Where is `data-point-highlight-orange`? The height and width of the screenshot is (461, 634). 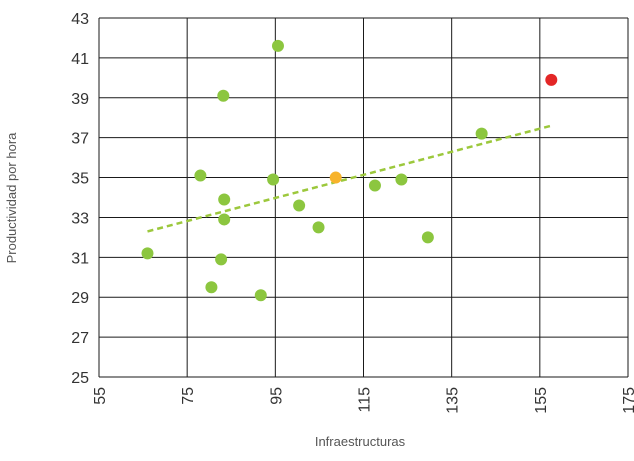 data-point-highlight-orange is located at coordinates (335, 177).